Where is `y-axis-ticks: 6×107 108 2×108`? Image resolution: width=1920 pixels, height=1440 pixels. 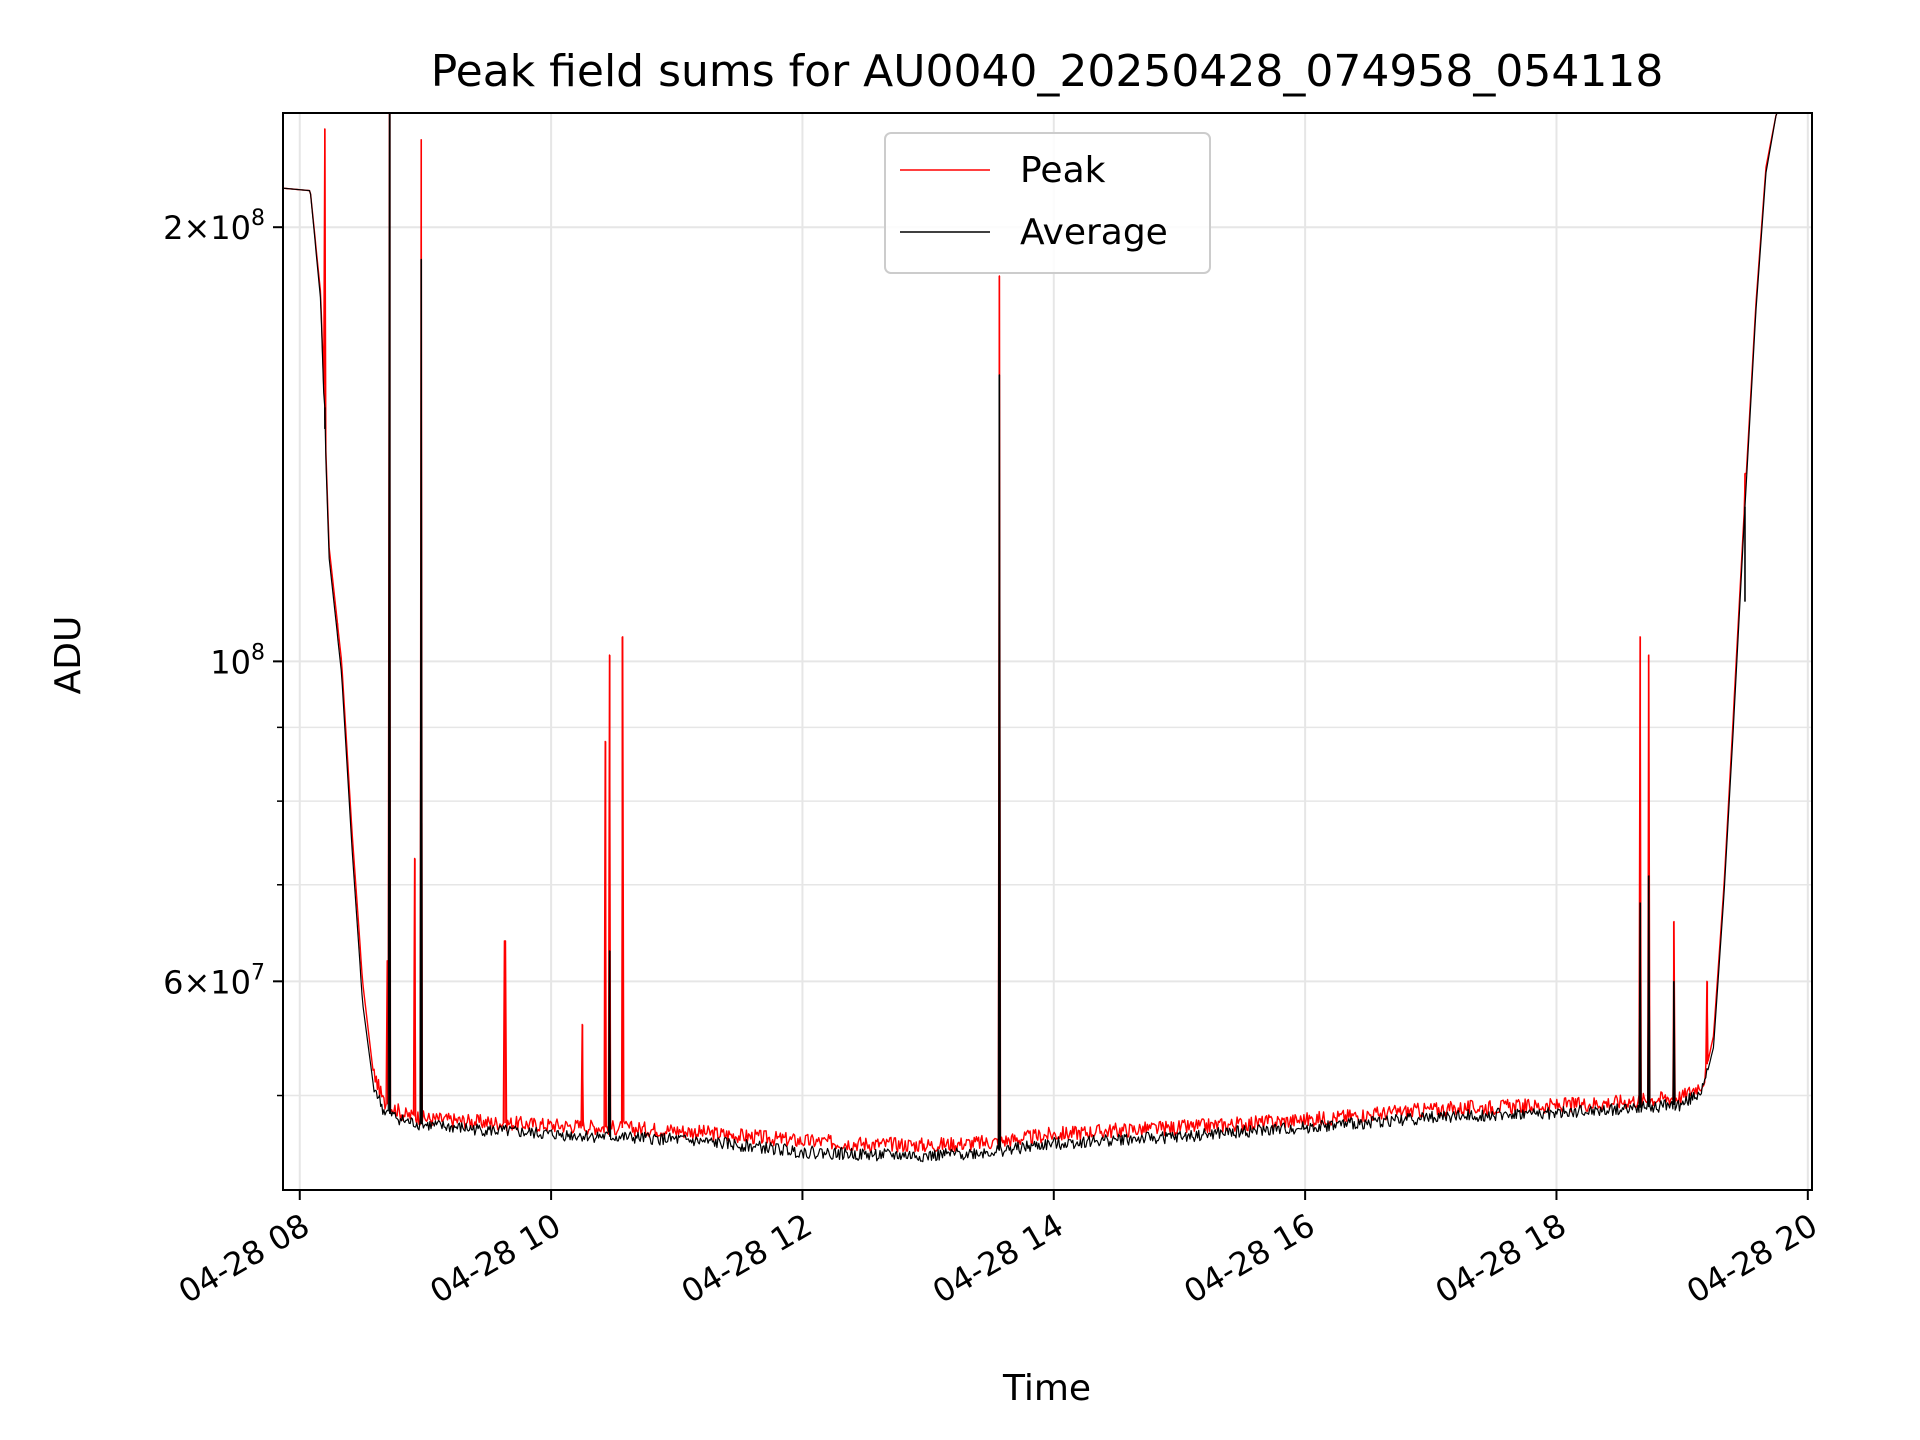
y-axis-ticks: 6×107 108 2×108 is located at coordinates (223, 651).